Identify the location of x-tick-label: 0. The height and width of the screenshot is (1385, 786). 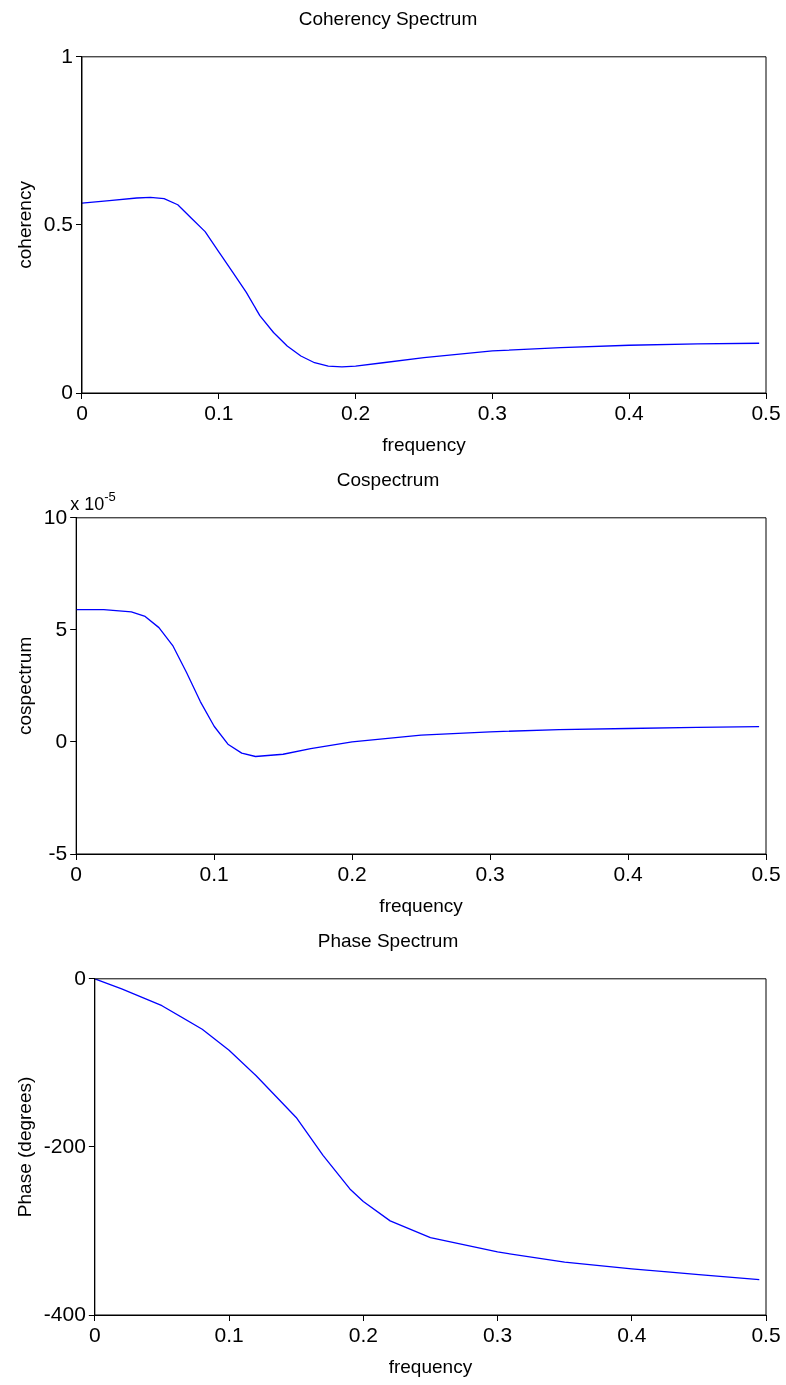
(94, 1335).